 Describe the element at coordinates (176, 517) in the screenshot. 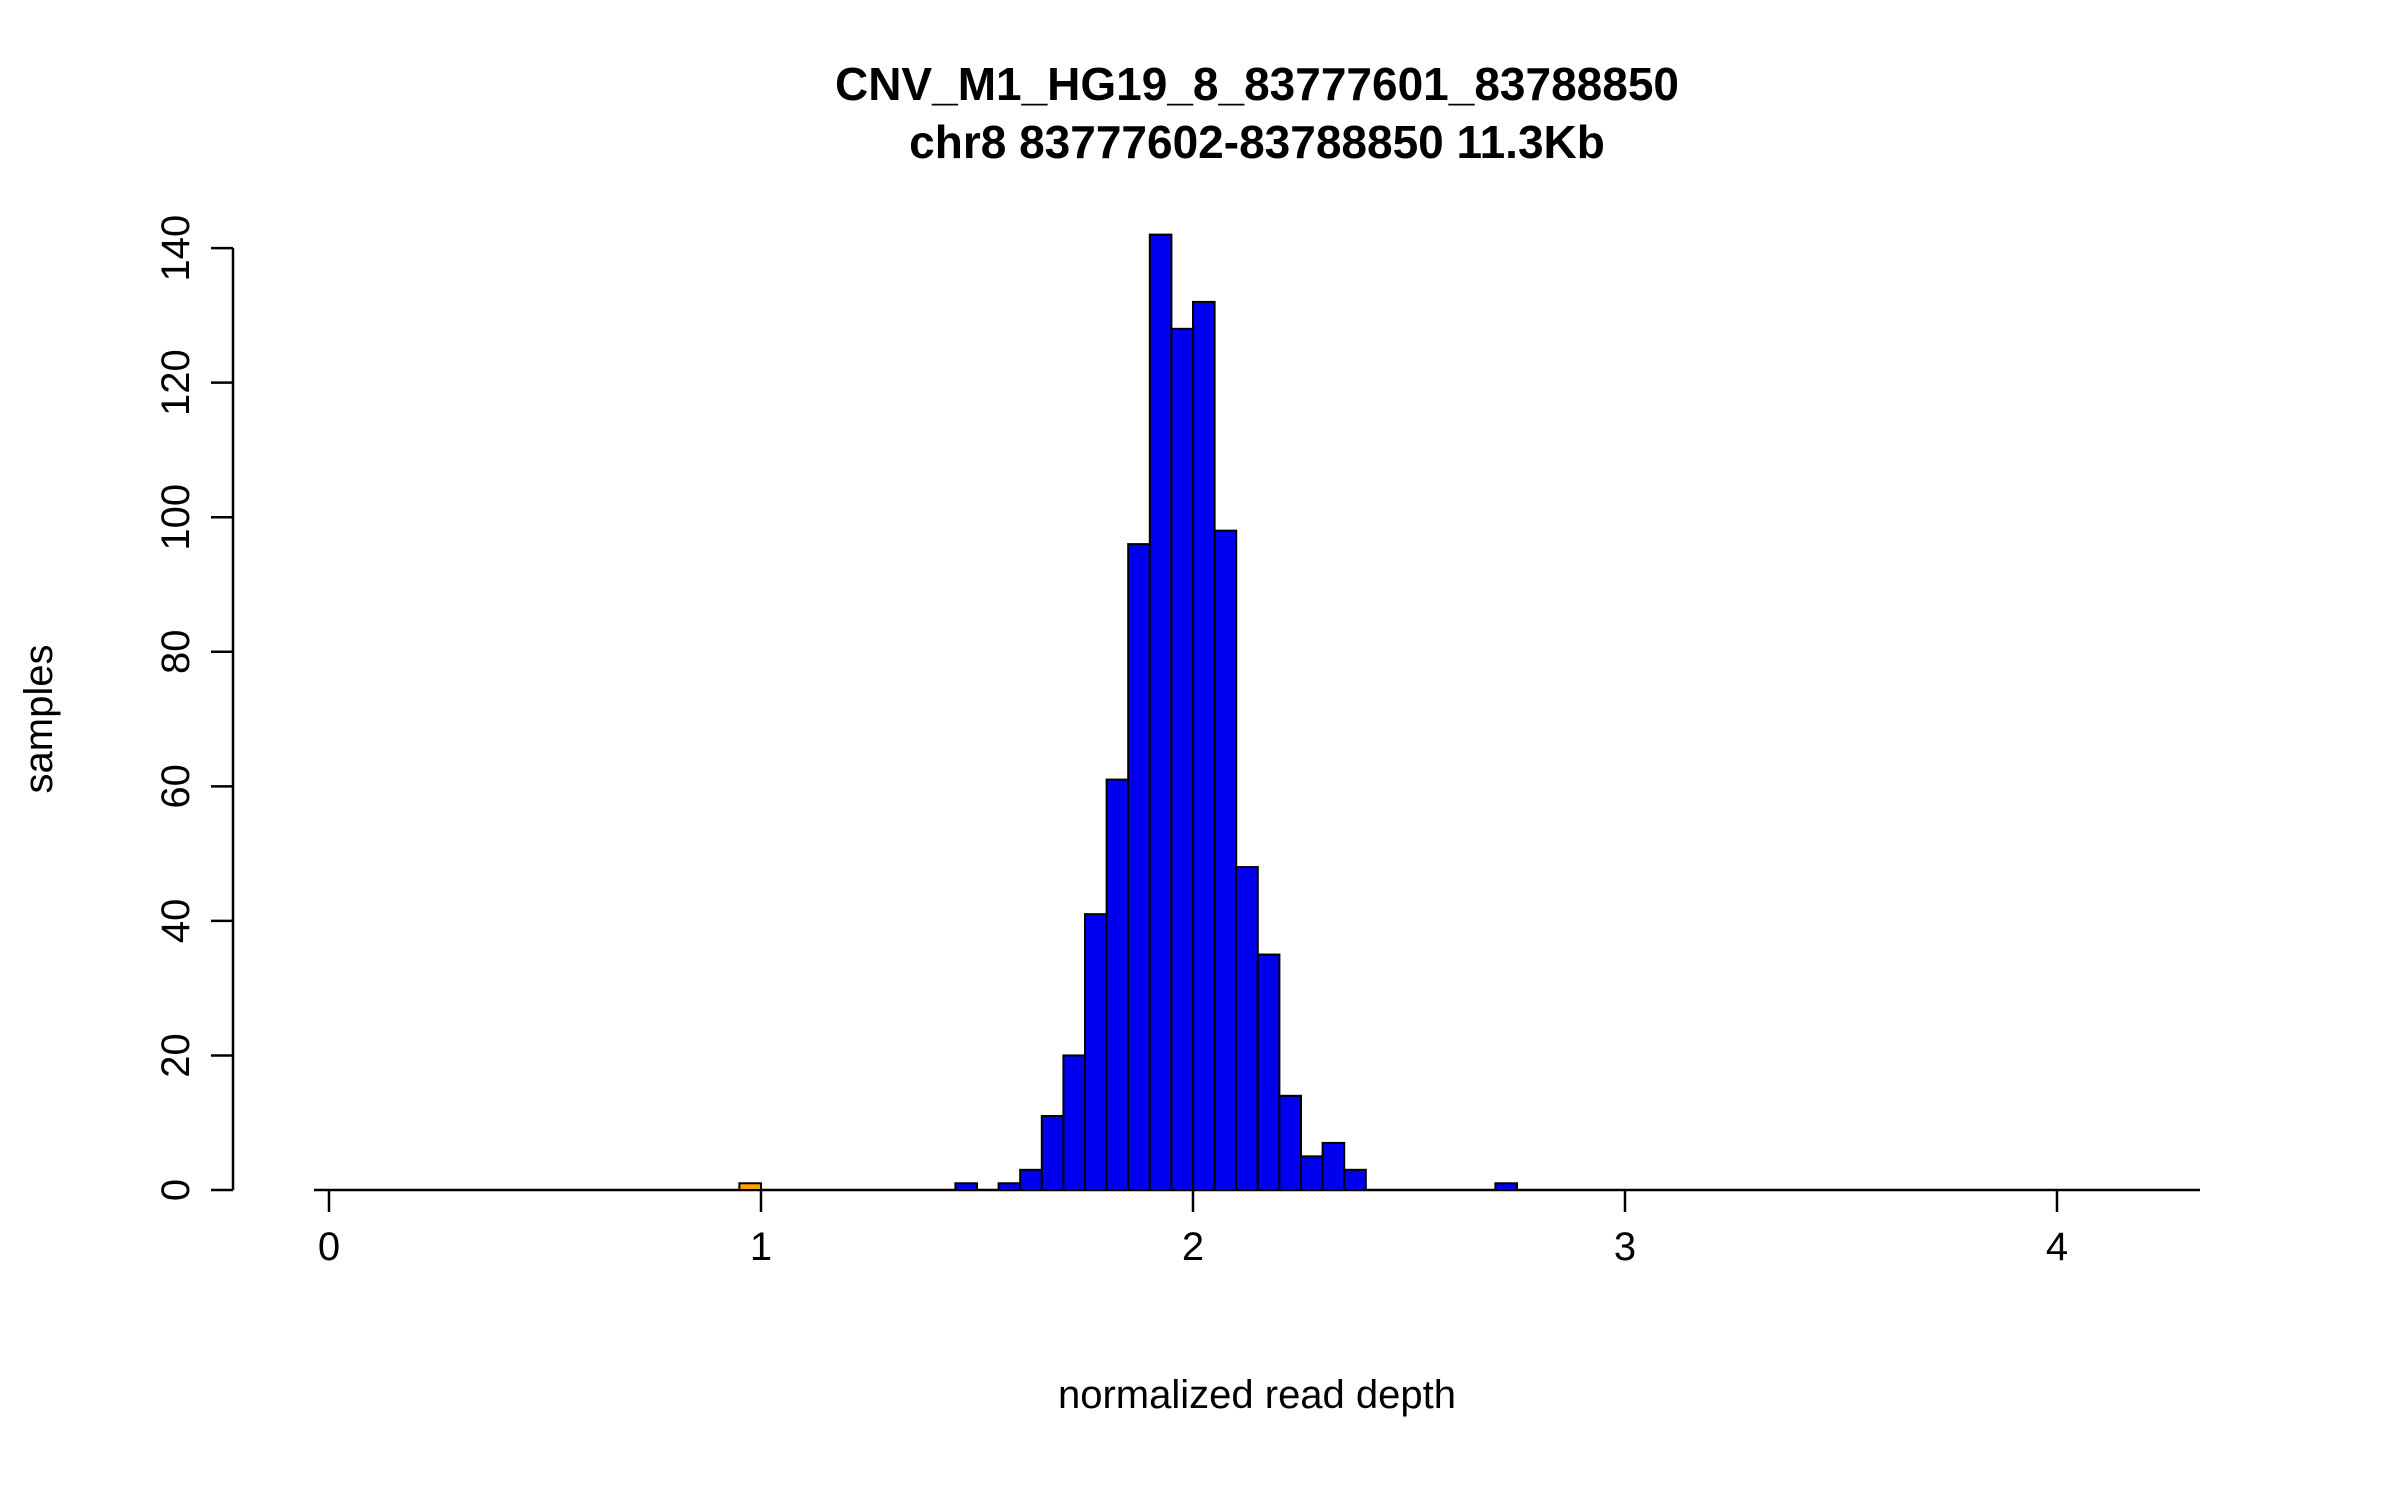

I see `y-tick-label: 100` at that location.